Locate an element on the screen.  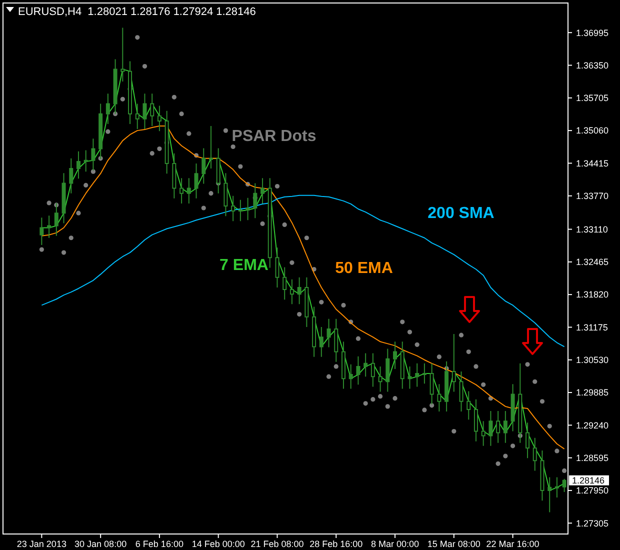
y-tick-label: 1.33770 is located at coordinates (592, 196).